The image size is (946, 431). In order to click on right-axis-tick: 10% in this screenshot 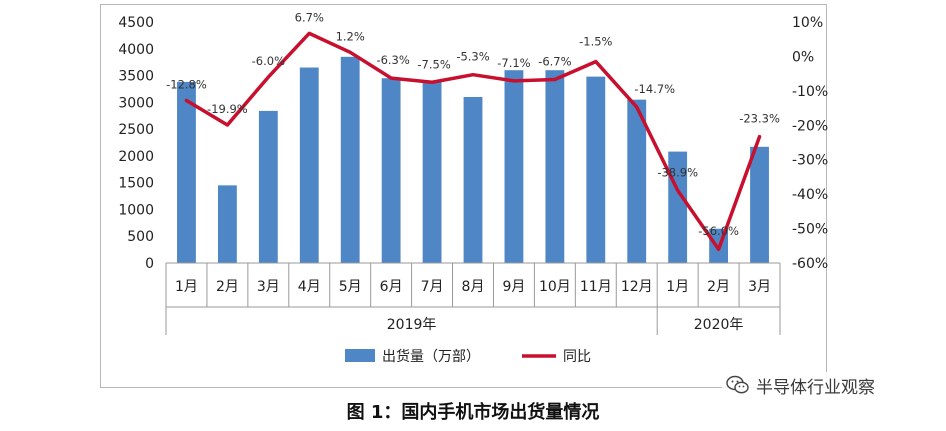, I will do `click(807, 23)`.